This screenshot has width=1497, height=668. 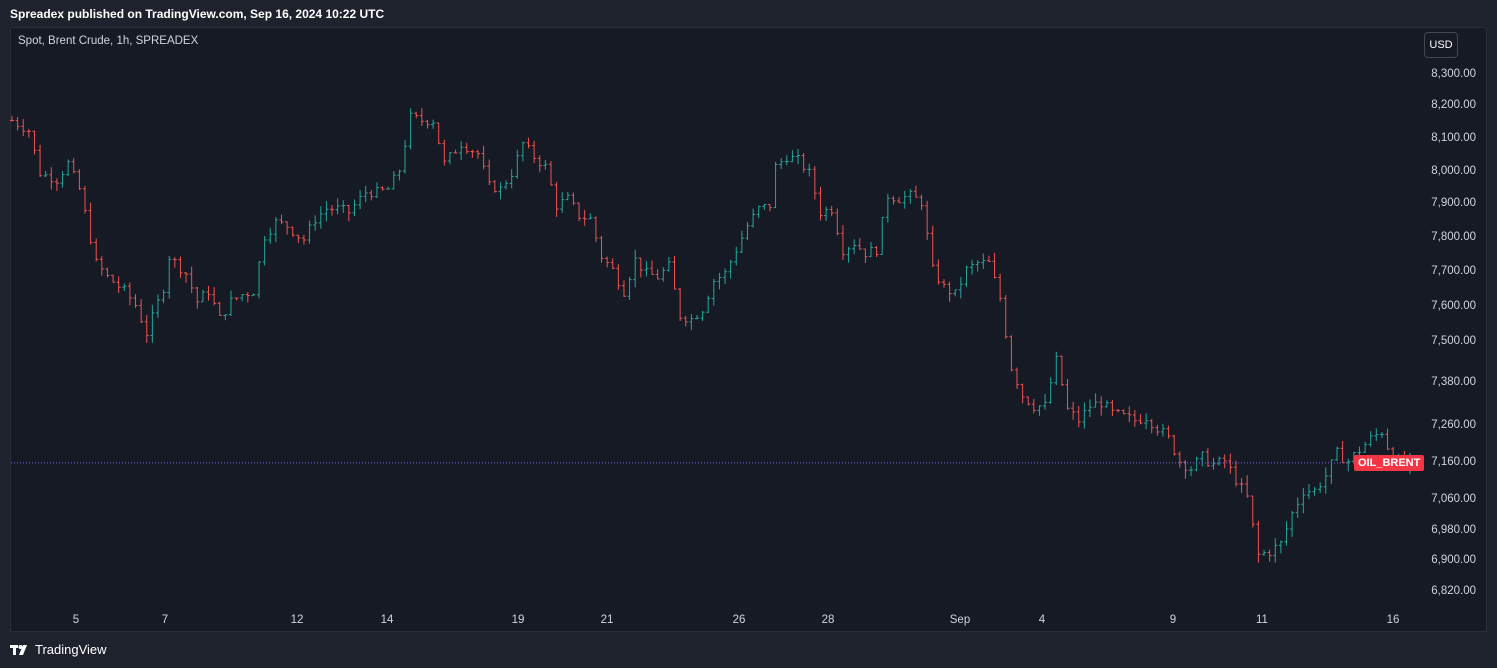 I want to click on chart-legend: Spot, Brent Crude, 1h, SPREADEX, so click(x=108, y=41).